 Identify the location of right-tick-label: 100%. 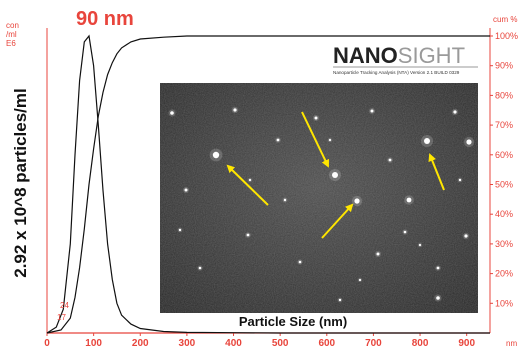
(506, 36).